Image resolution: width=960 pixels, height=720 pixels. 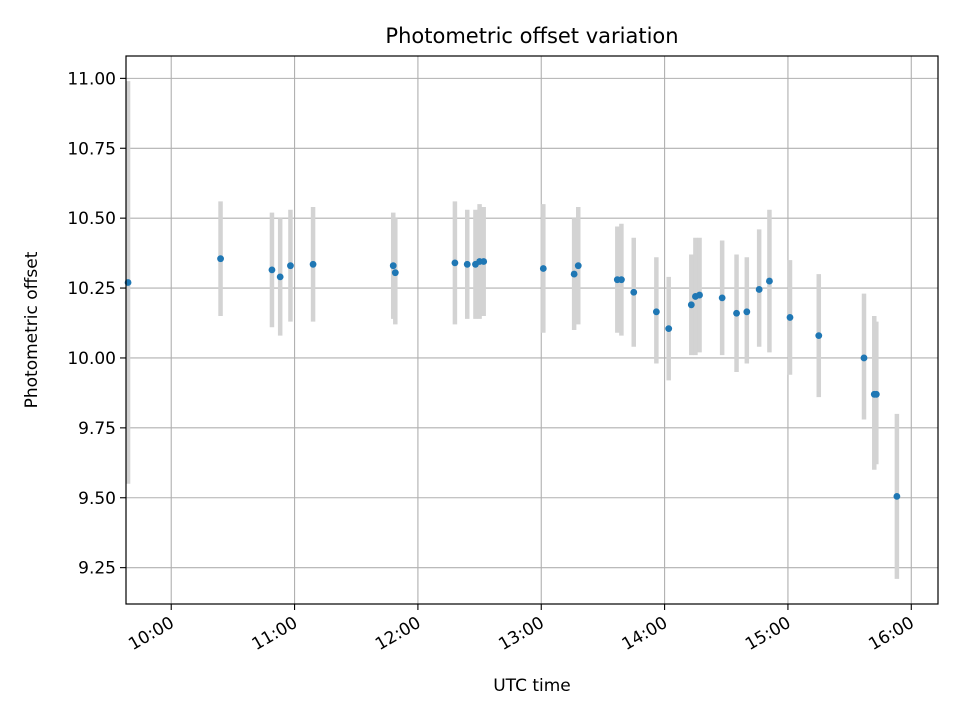 I want to click on chart-title: Photometric offset variation, so click(x=531, y=36).